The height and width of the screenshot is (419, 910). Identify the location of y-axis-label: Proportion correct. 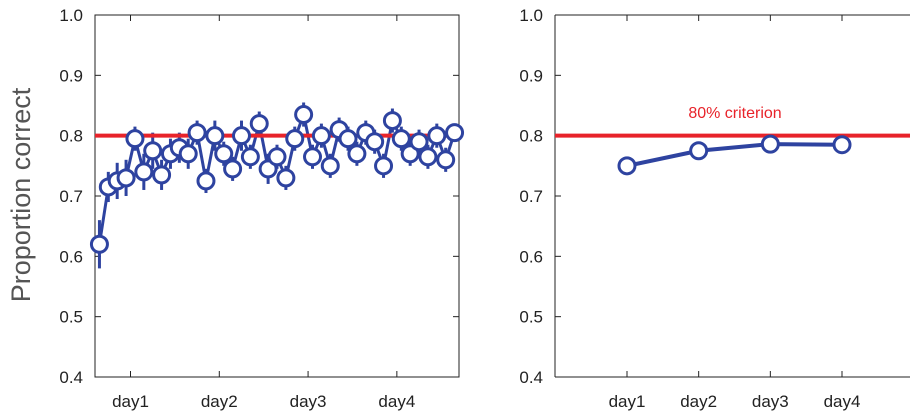
(21, 194).